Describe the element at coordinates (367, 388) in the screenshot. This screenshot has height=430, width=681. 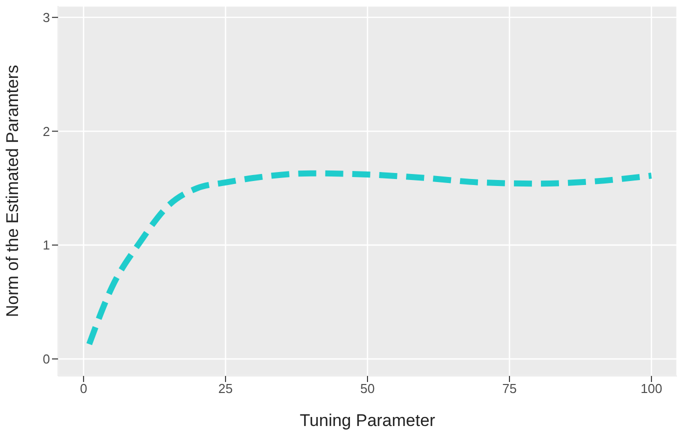
I see `x-tick-label: 50` at that location.